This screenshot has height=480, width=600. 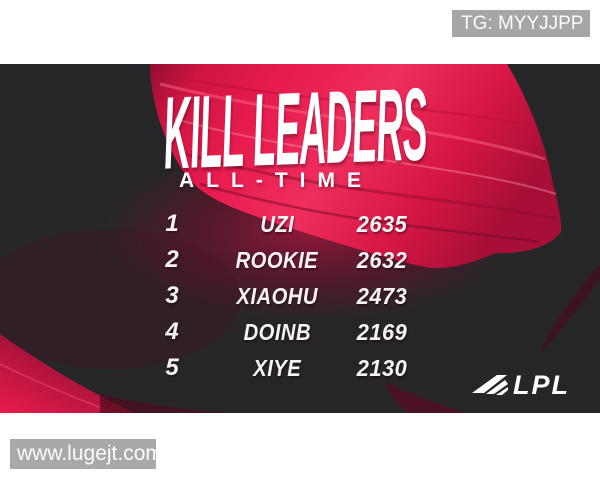 What do you see at coordinates (382, 367) in the screenshot?
I see `kills-cell: 2130` at bounding box center [382, 367].